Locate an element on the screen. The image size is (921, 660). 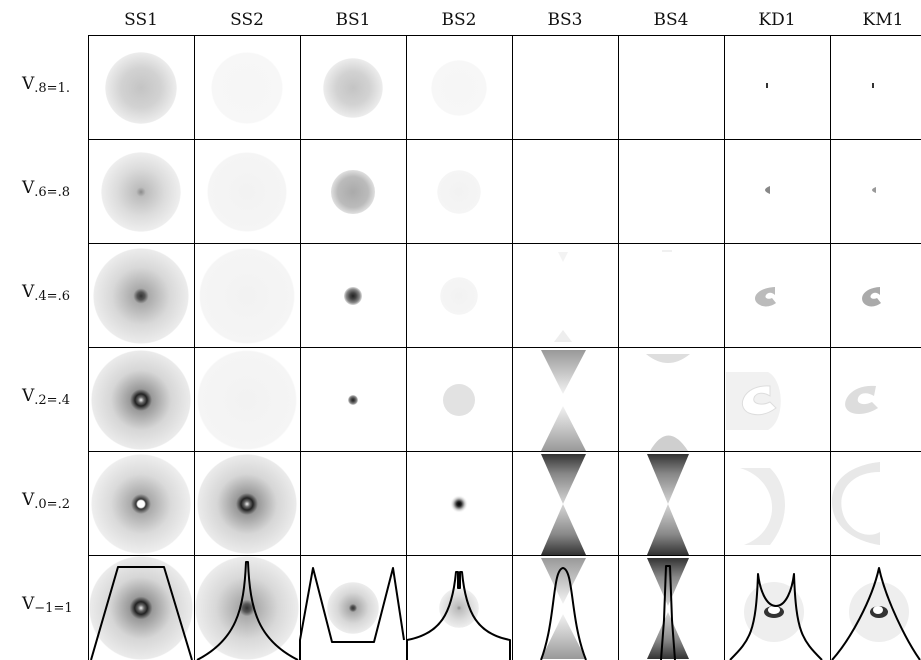
panel-bs3-r6-bot is located at coordinates (563, 636).